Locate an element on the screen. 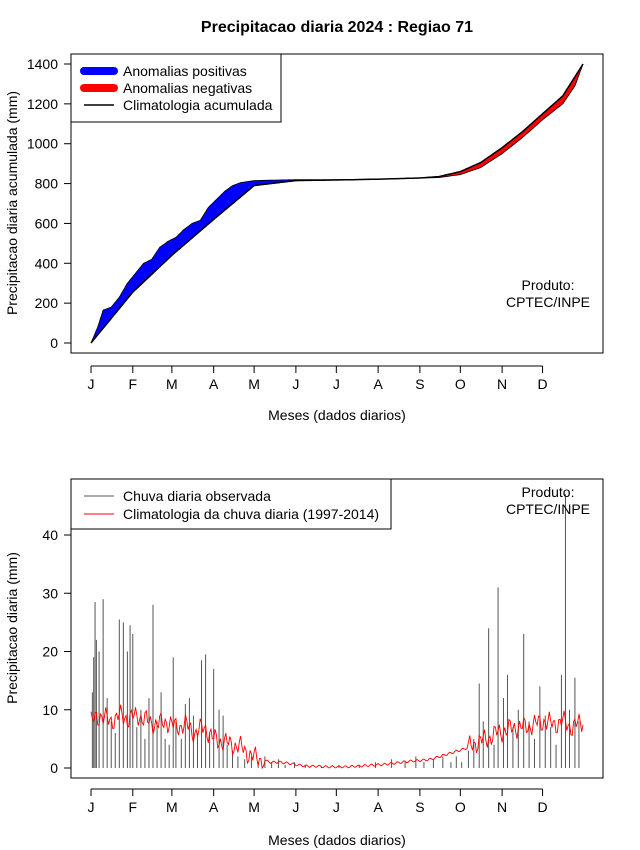 The image size is (640, 850). legend-climatology-label: Climatologia acumulada is located at coordinates (198, 105).